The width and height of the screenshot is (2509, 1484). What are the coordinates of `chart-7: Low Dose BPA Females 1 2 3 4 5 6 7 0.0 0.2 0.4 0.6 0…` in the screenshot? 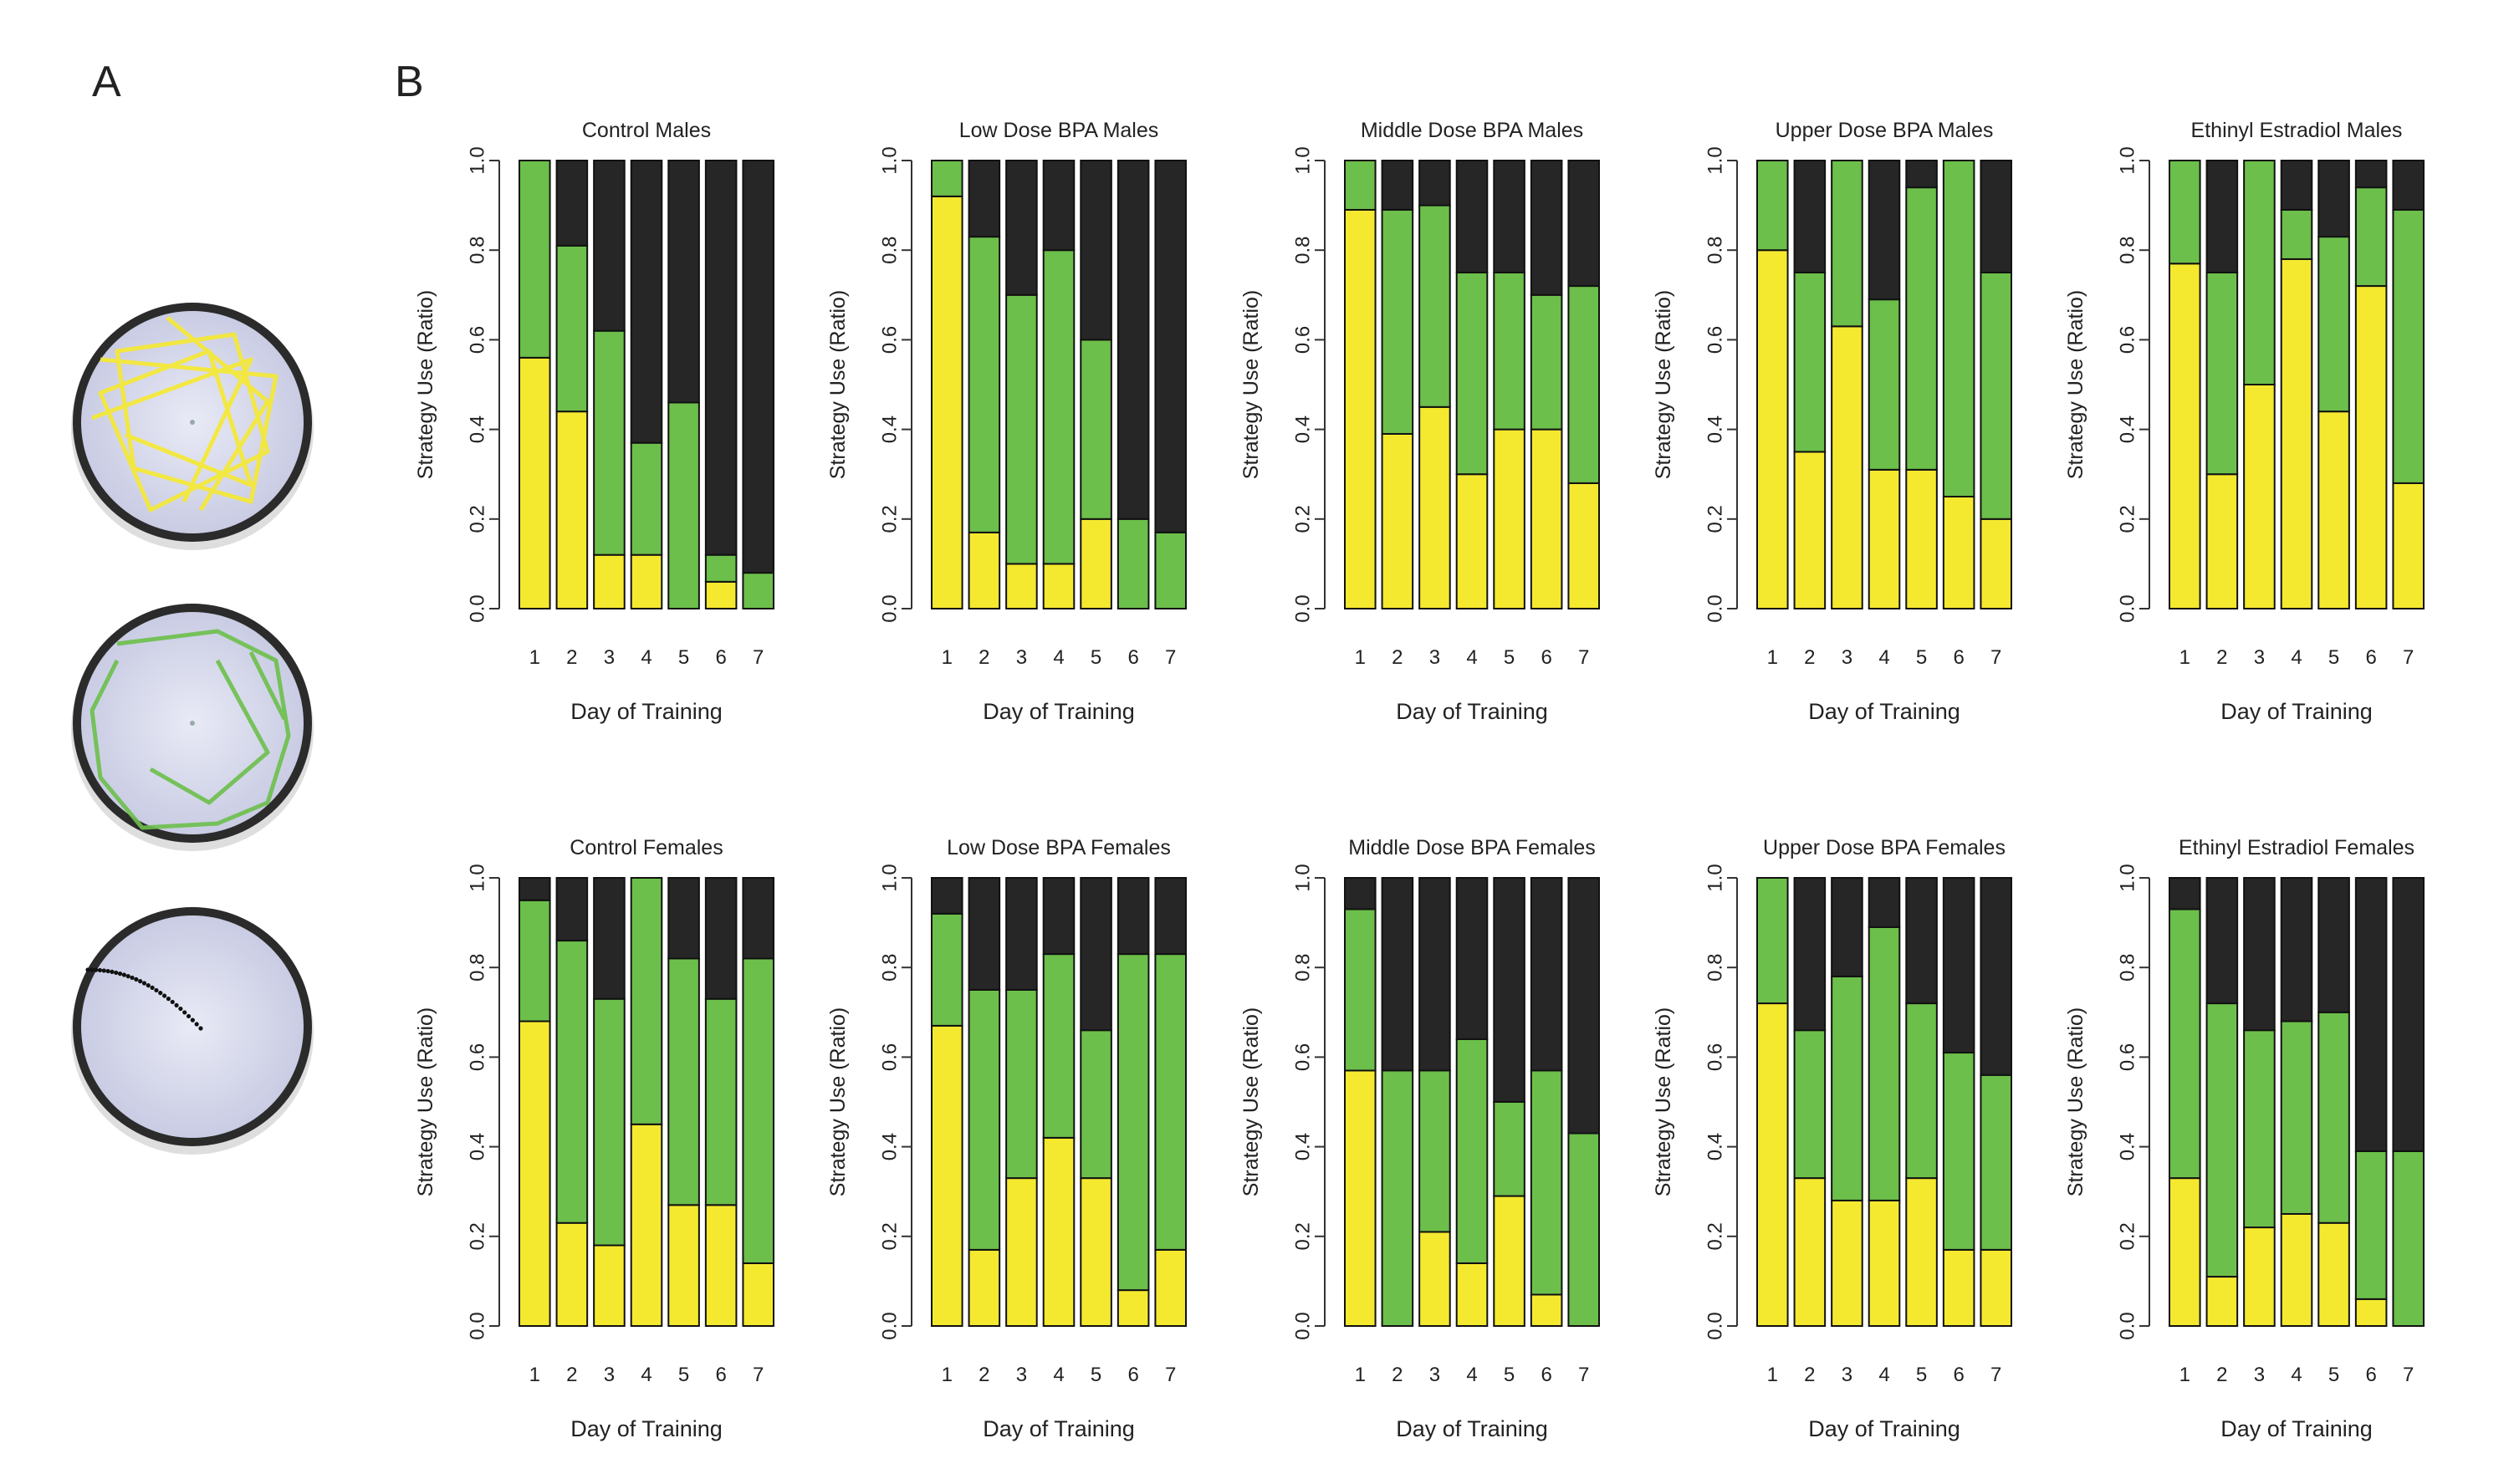 It's located at (1007, 1138).